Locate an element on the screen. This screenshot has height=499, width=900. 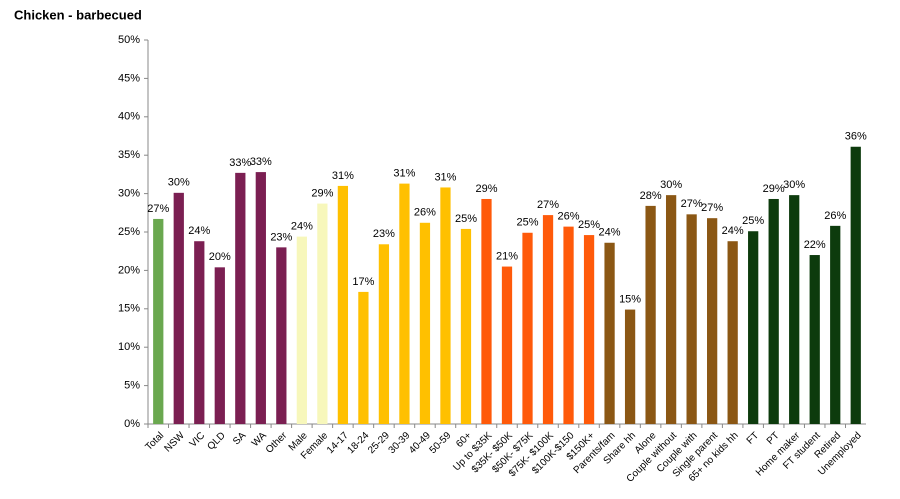
x-tick-label: NSW is located at coordinates (174, 442).